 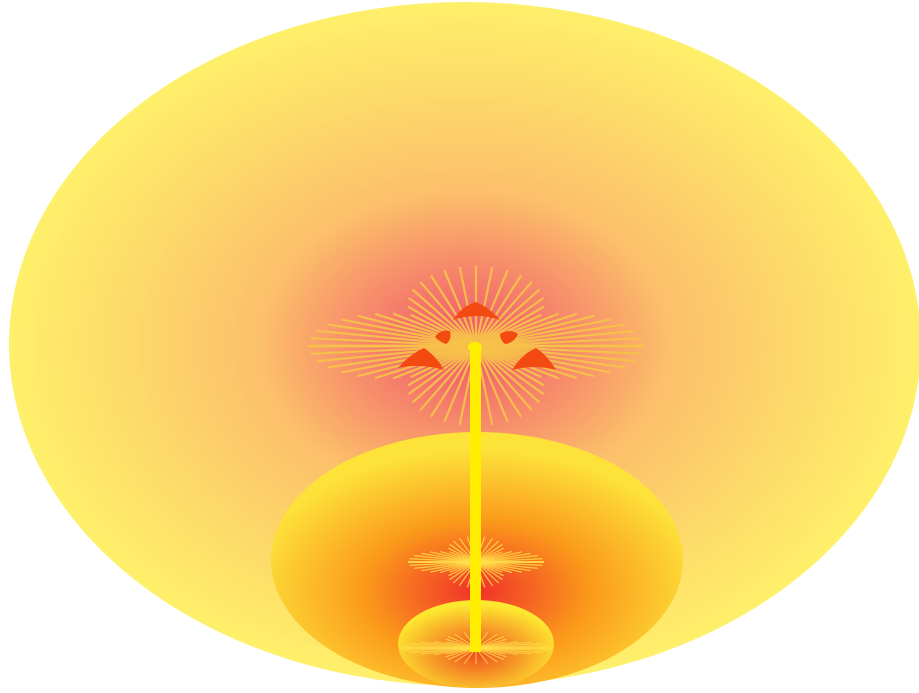 I want to click on petal-left-upper, so click(x=443, y=337).